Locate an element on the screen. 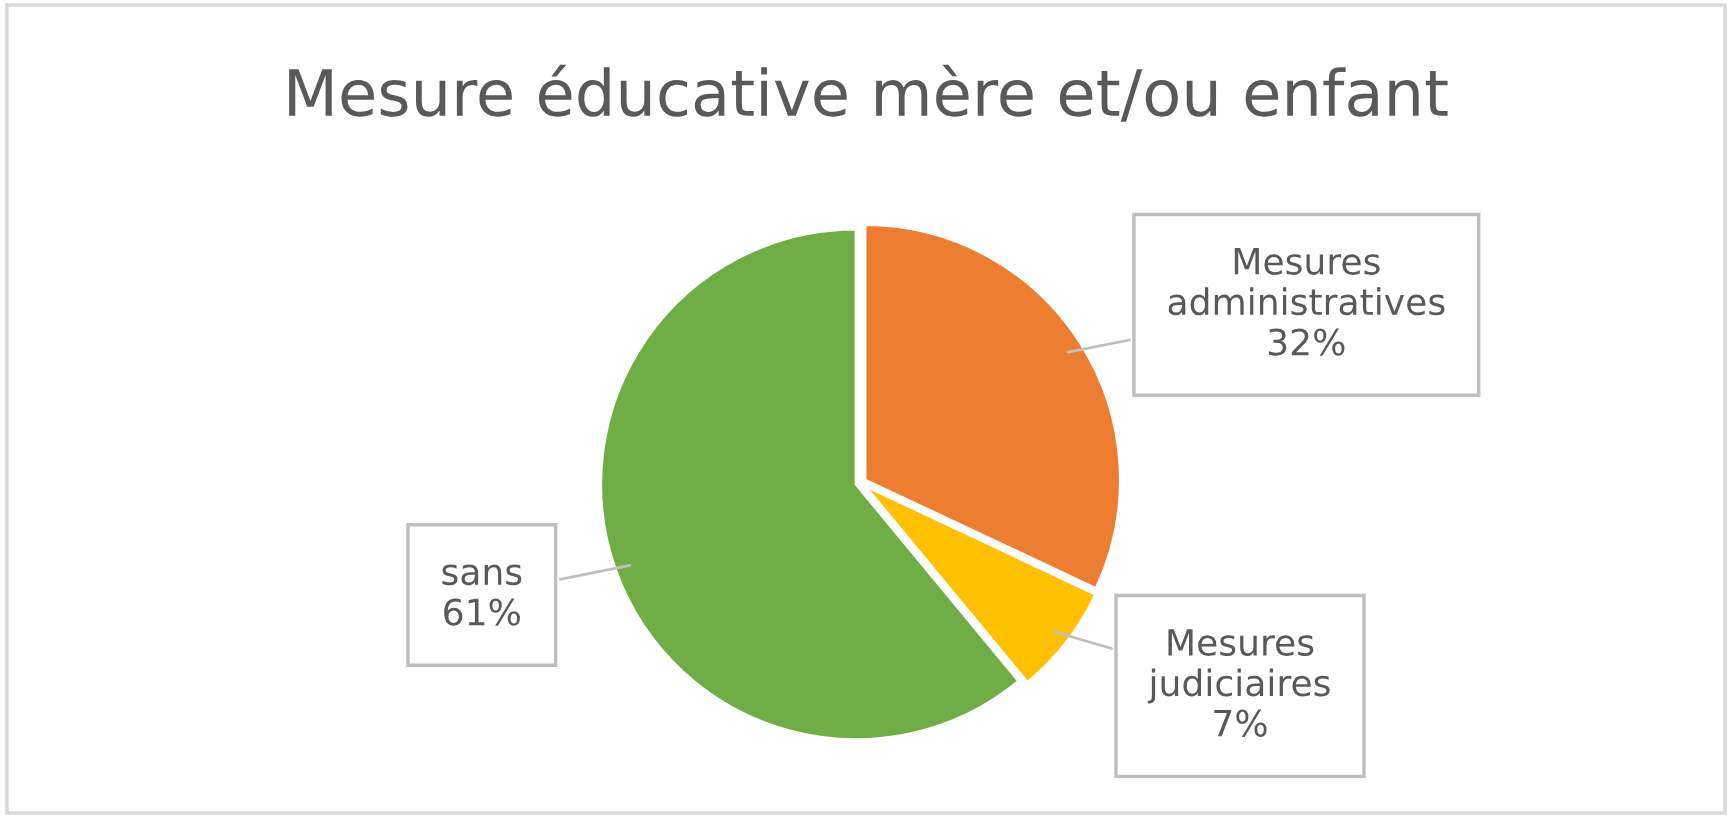 Image resolution: width=1732 pixels, height=818 pixels. data-label: 7% is located at coordinates (1240, 723).